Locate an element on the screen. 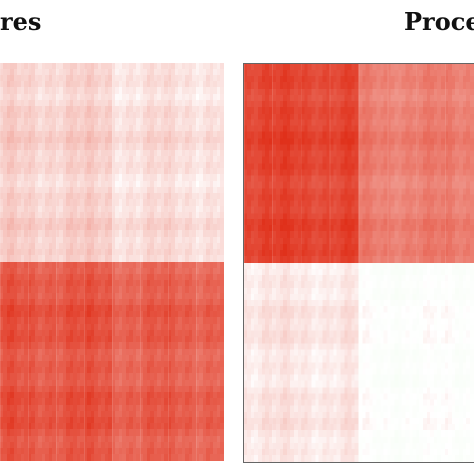 The height and width of the screenshot is (474, 474). left-panel-title: res is located at coordinates (21, 21).